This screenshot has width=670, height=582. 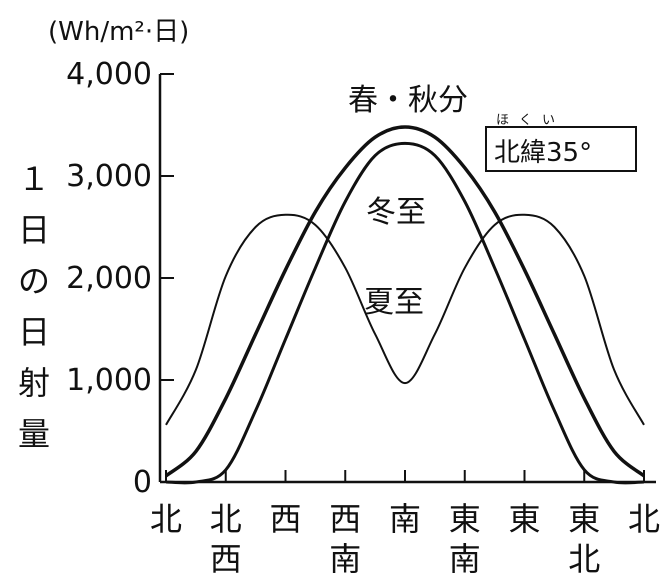 What do you see at coordinates (109, 380) in the screenshot?
I see `y-tick-label: 1,000` at bounding box center [109, 380].